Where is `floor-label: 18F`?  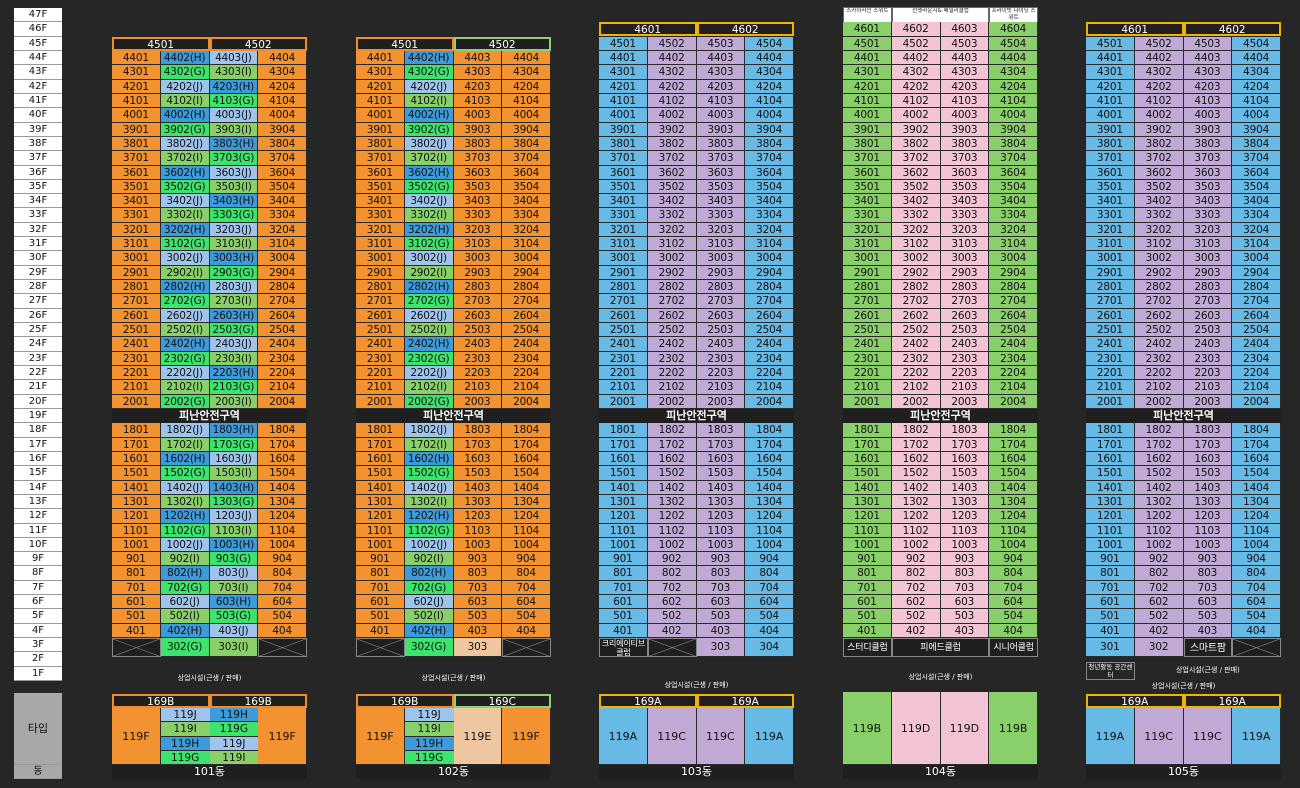 floor-label: 18F is located at coordinates (38, 430).